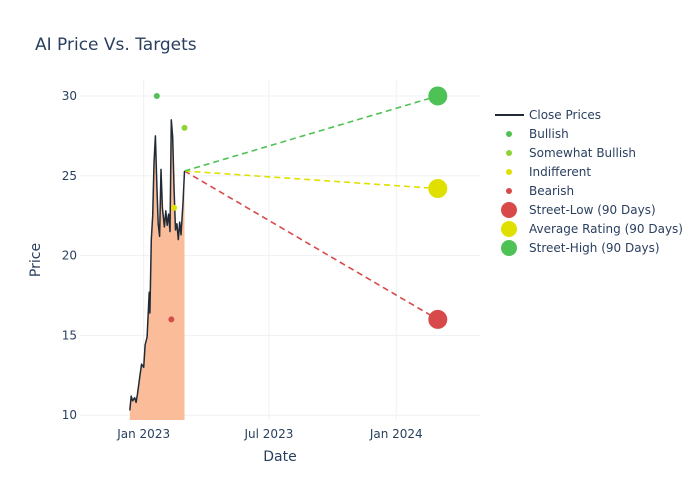 The width and height of the screenshot is (700, 500). Describe the element at coordinates (269, 434) in the screenshot. I see `x-tick-label: Jul 2023` at that location.